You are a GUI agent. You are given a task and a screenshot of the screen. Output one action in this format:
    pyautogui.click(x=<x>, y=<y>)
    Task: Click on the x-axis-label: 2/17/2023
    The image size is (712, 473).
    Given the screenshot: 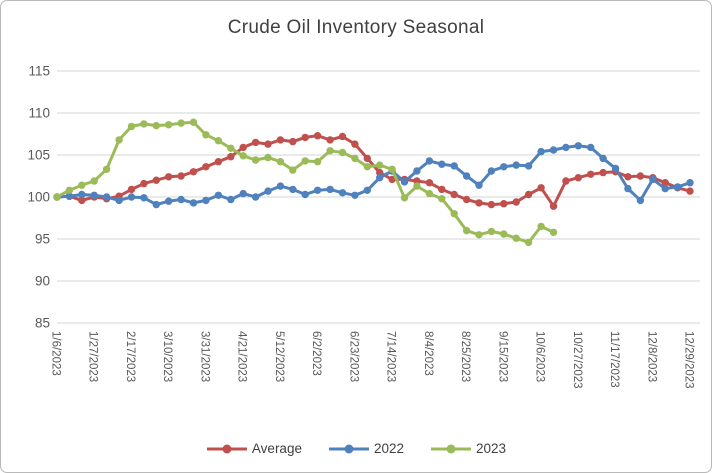 What is the action you would take?
    pyautogui.click(x=130, y=356)
    